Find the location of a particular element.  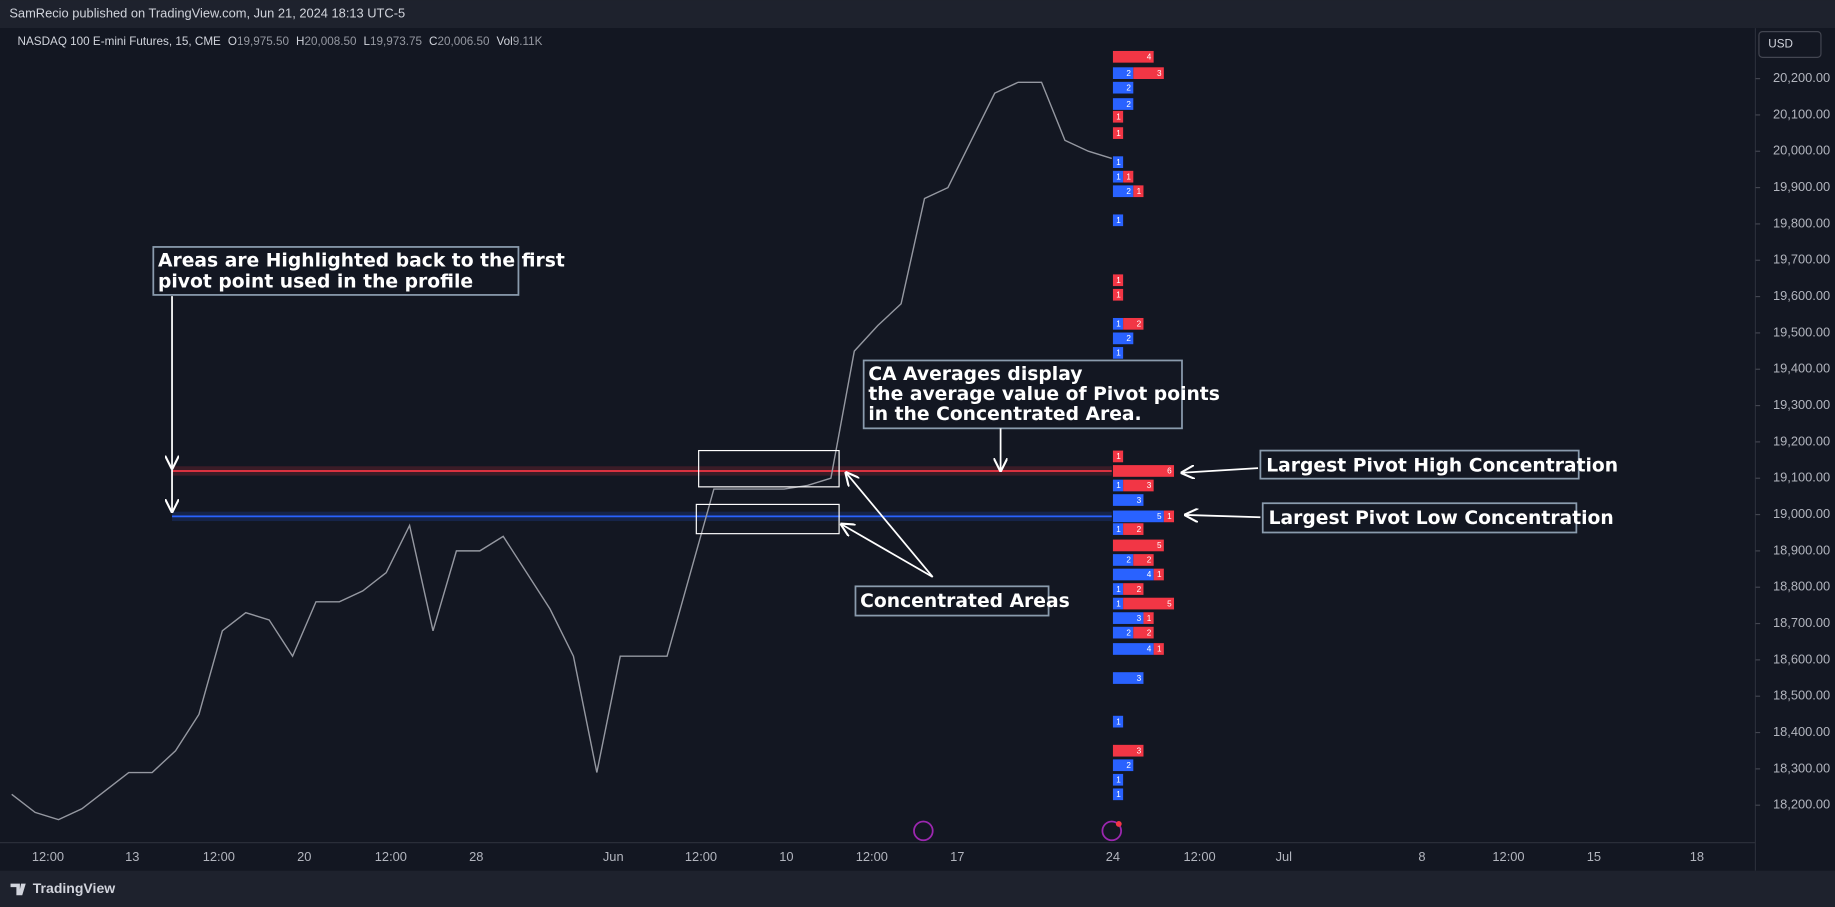

x-tick-label: 13 is located at coordinates (132, 856).